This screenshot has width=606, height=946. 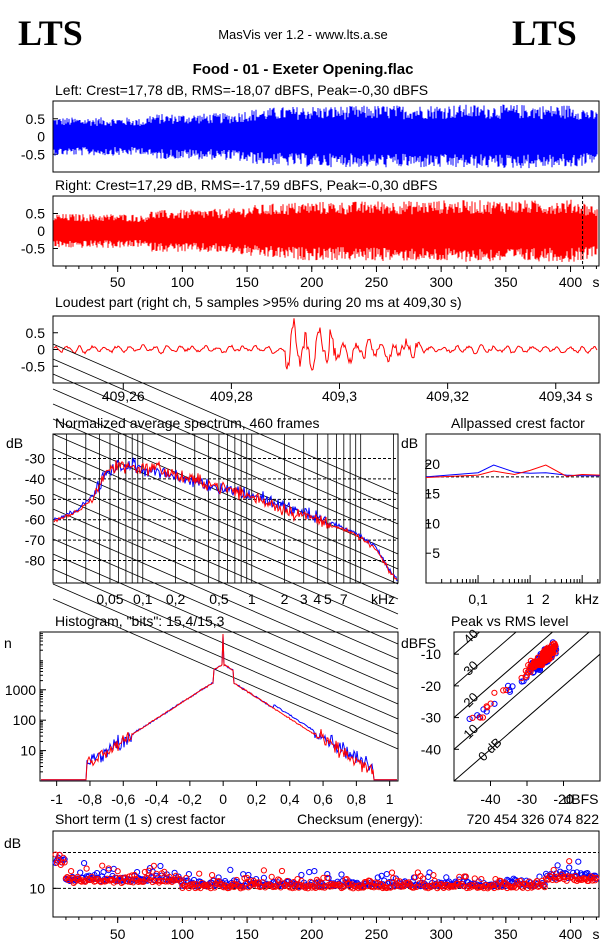 I want to click on x-tick-label: 250, so click(x=377, y=934).